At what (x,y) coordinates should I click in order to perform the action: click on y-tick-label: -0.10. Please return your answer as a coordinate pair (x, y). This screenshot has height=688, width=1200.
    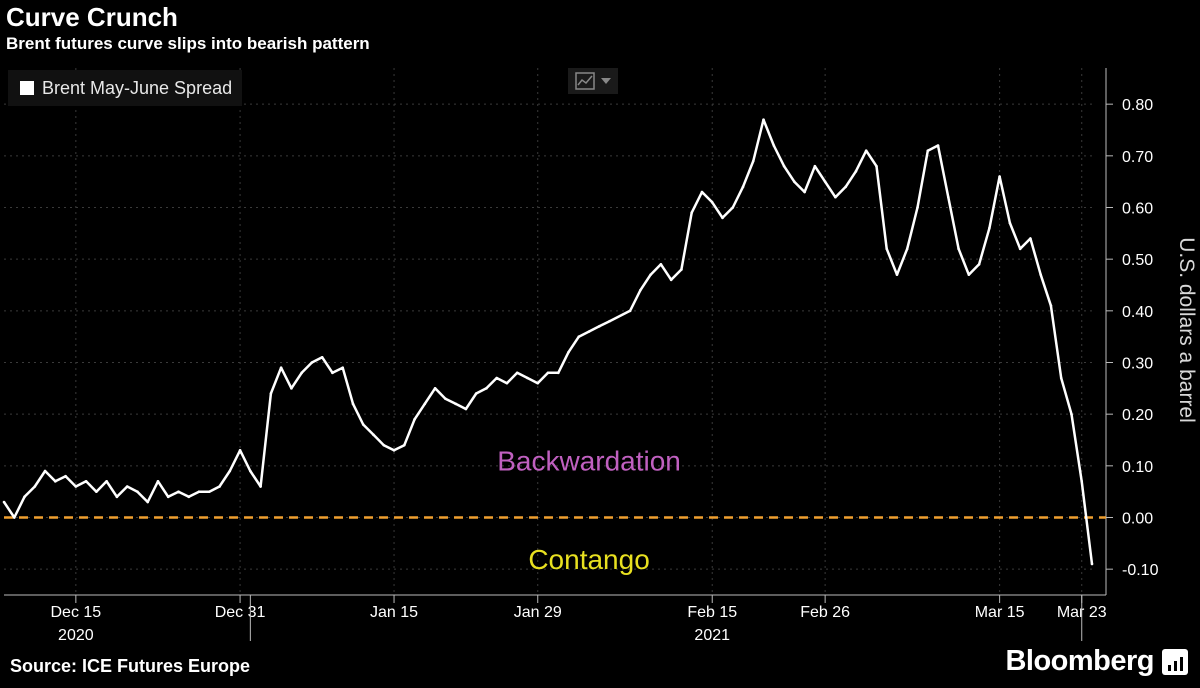
    Looking at the image, I should click on (1140, 570).